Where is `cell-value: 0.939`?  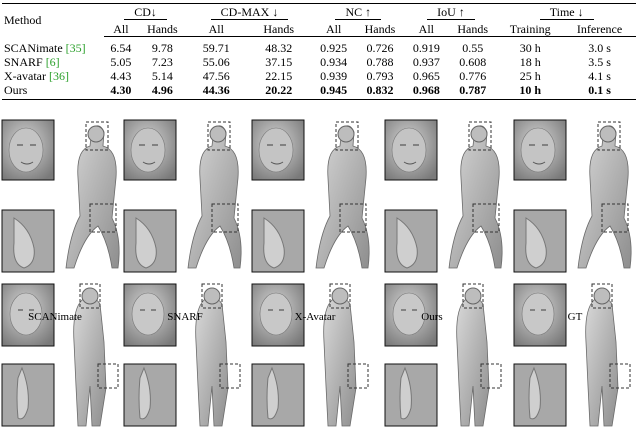 cell-value: 0.939 is located at coordinates (334, 76).